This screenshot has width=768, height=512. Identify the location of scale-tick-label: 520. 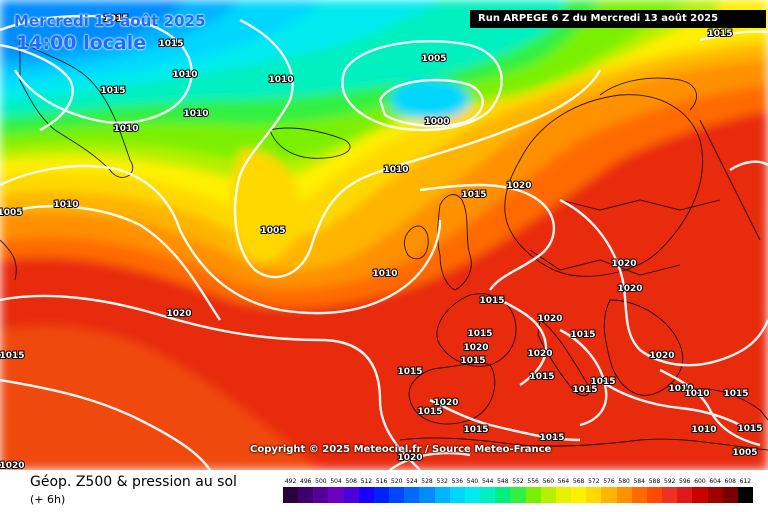
(396, 481).